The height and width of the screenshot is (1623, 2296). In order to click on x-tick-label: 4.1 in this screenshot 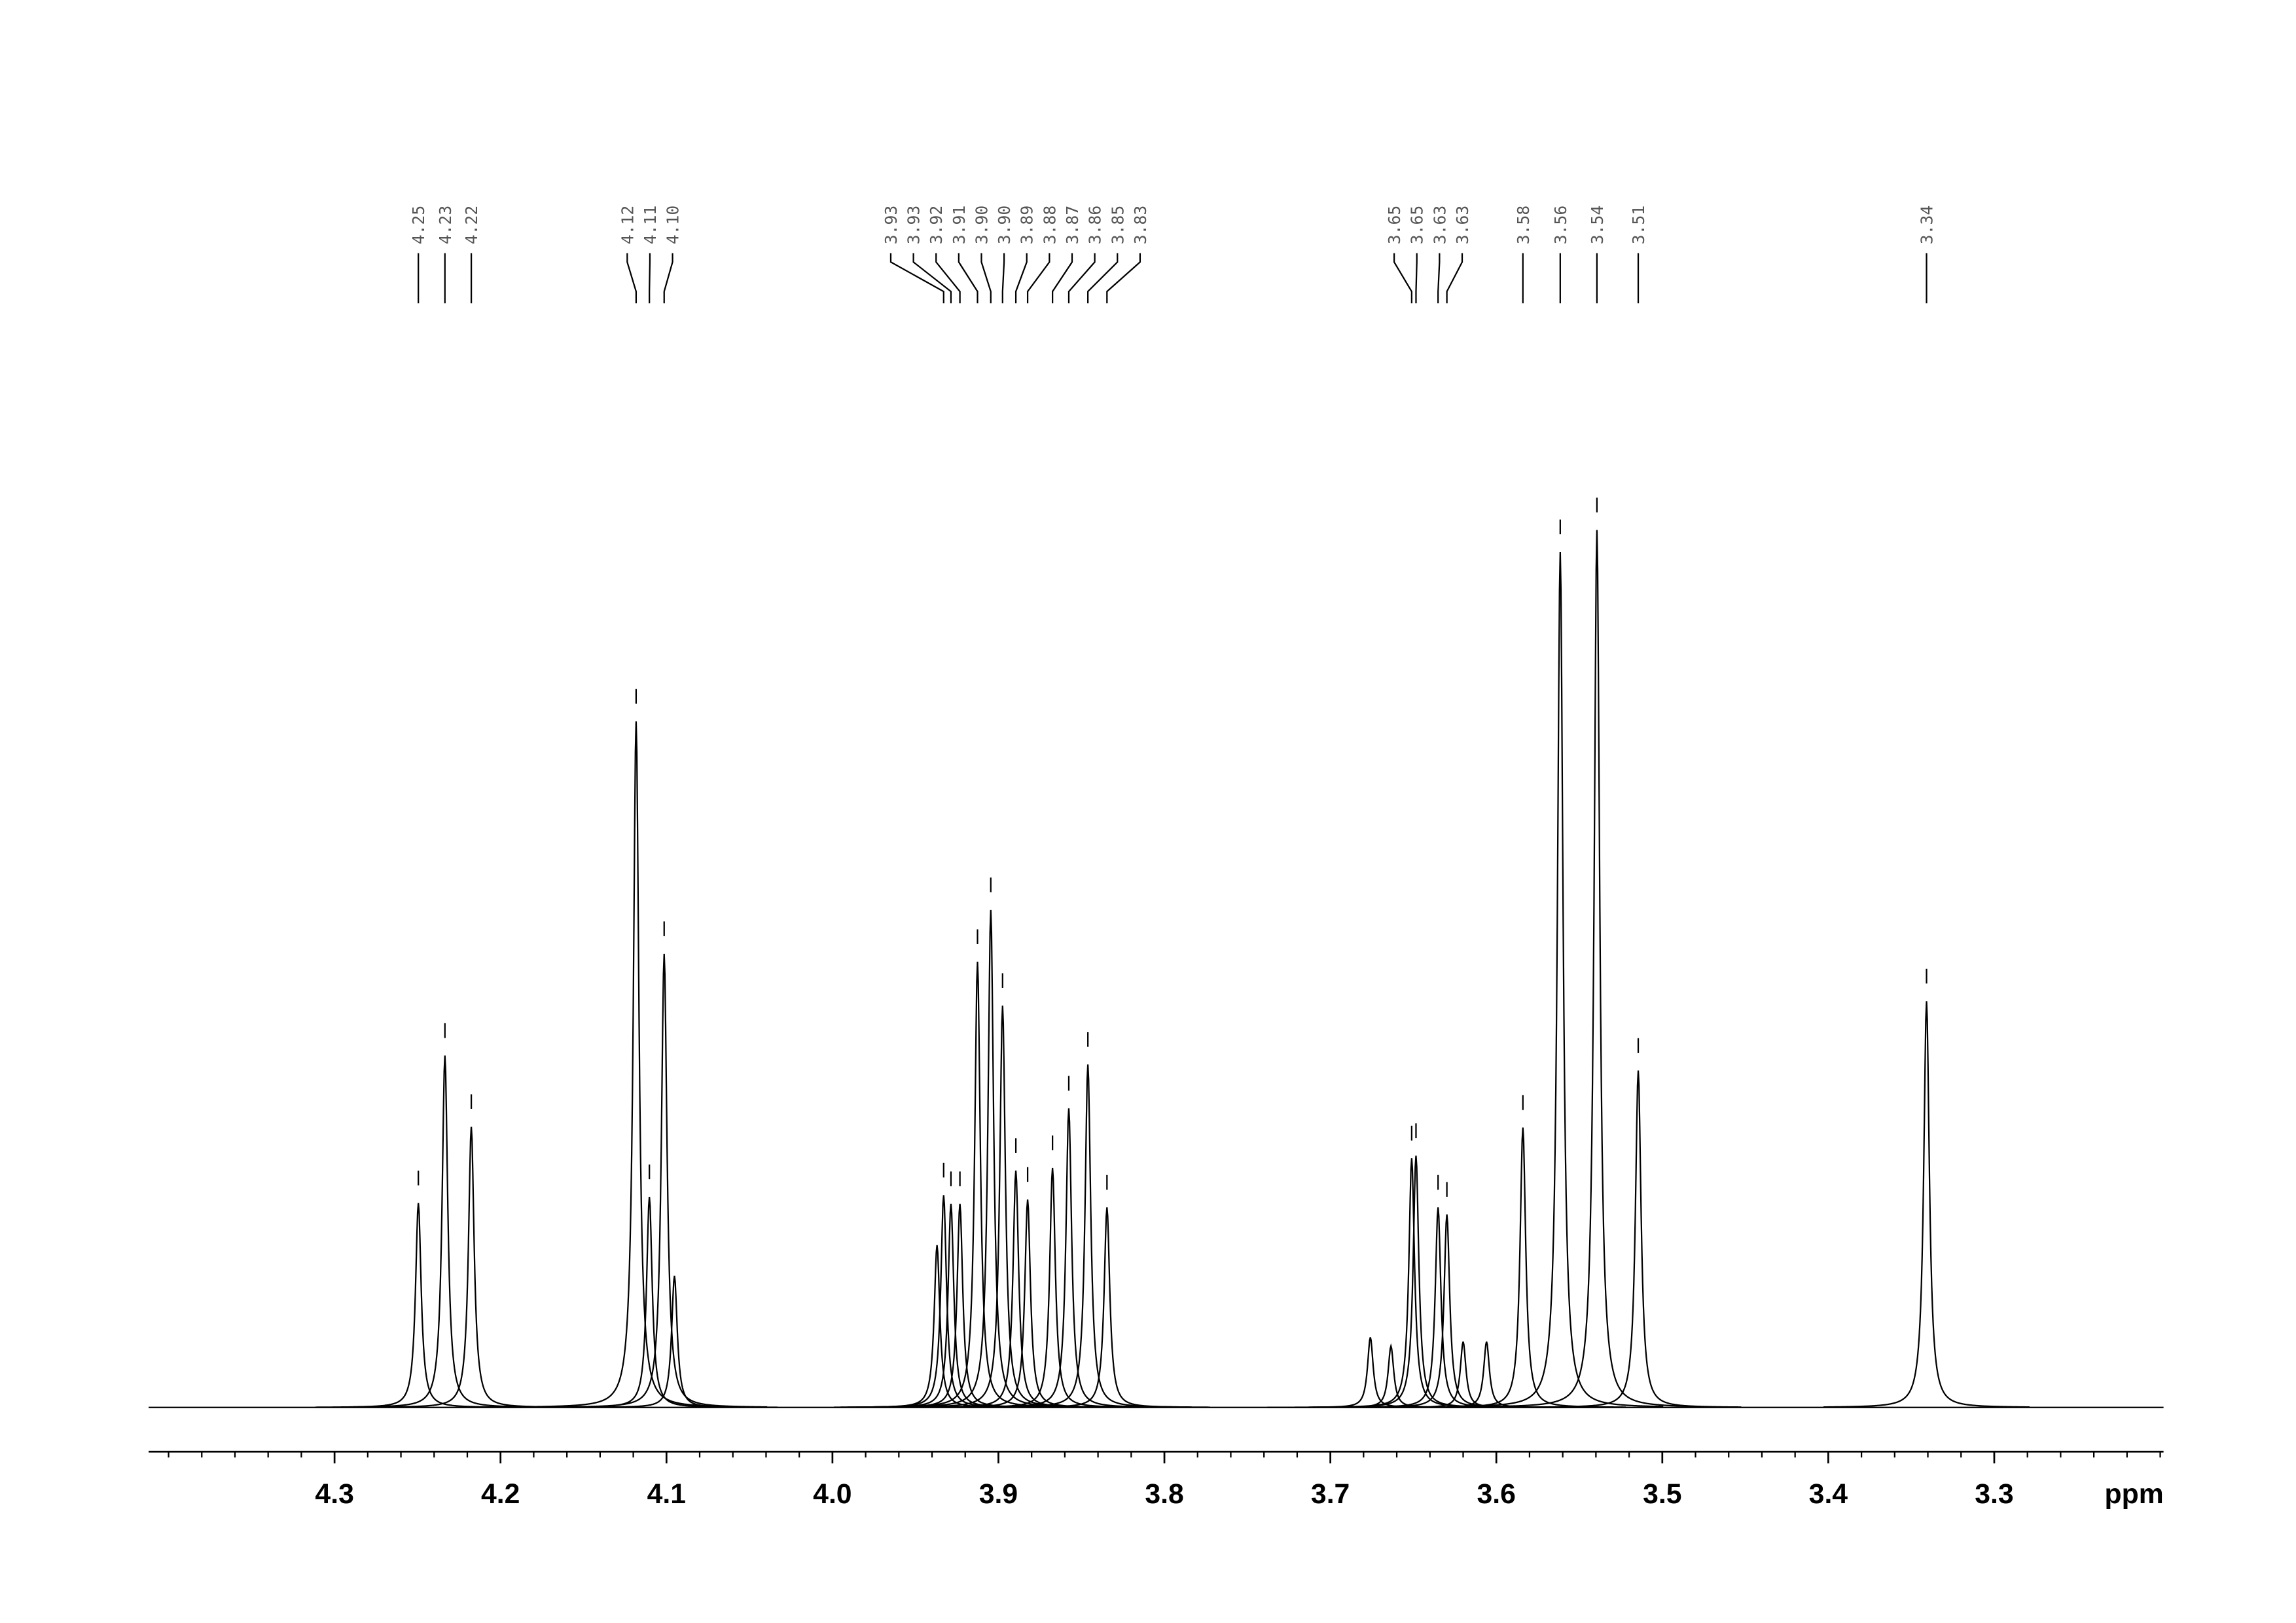, I will do `click(666, 1494)`.